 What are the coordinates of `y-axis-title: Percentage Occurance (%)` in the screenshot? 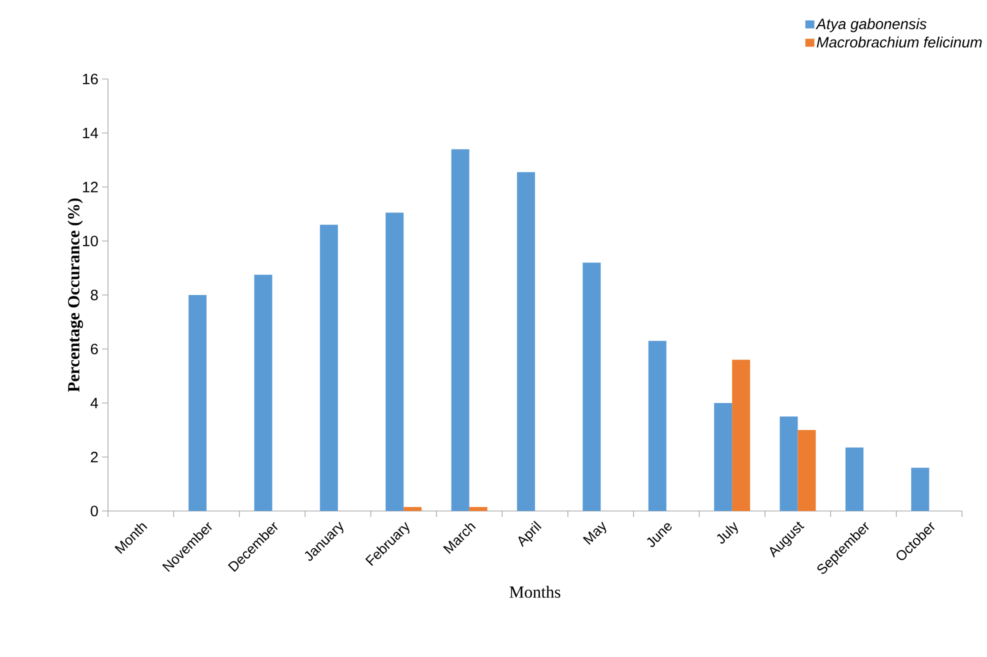 It's located at (76, 295).